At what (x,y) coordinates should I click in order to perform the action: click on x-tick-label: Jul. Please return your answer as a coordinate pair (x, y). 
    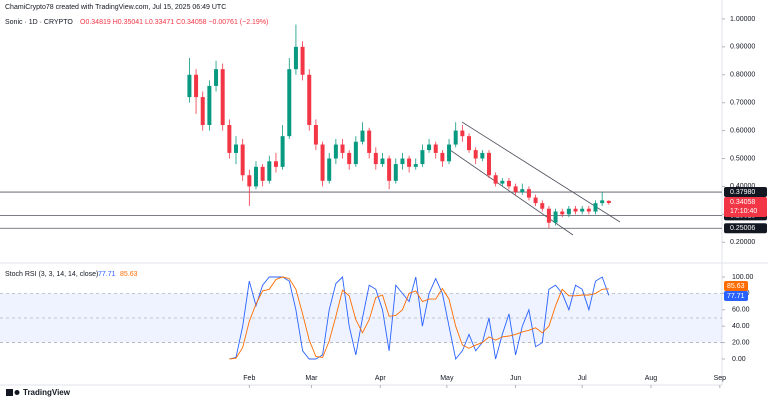
    Looking at the image, I should click on (582, 378).